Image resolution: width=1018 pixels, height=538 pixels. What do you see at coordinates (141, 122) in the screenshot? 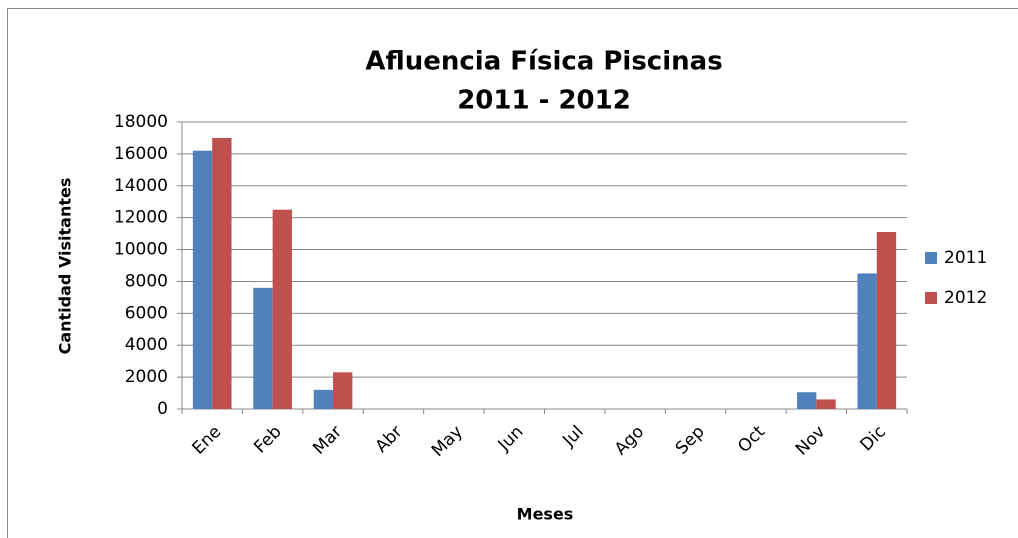
I see `y-tick-label: 18000` at bounding box center [141, 122].